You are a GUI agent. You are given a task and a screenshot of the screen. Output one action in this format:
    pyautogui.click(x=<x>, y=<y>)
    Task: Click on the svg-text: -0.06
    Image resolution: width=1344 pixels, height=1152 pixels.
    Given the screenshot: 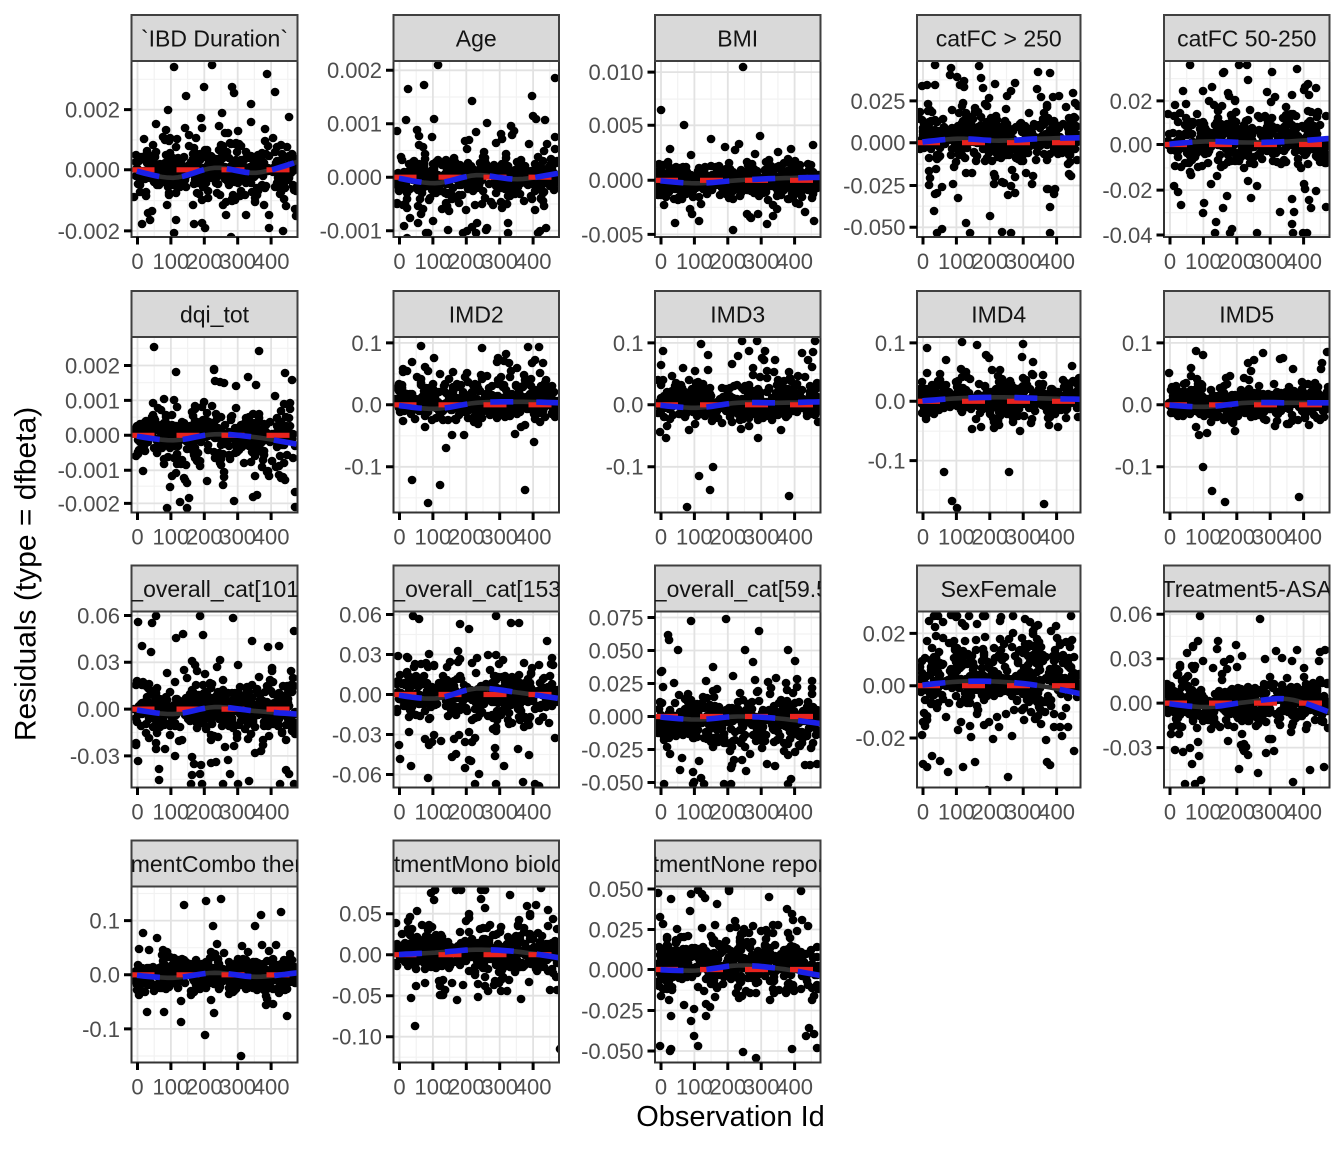 What is the action you would take?
    pyautogui.click(x=357, y=774)
    